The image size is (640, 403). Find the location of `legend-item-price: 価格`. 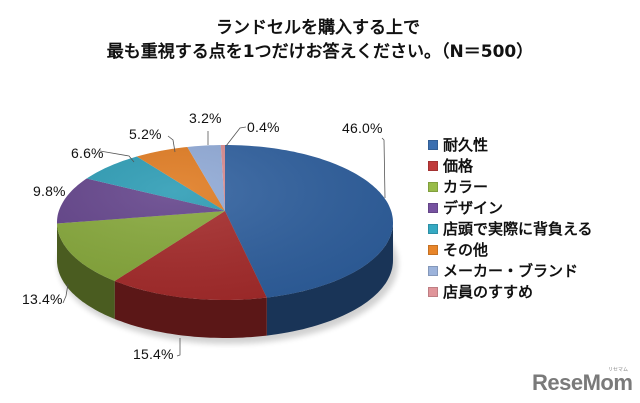

legend-item-price: 価格 is located at coordinates (510, 165).